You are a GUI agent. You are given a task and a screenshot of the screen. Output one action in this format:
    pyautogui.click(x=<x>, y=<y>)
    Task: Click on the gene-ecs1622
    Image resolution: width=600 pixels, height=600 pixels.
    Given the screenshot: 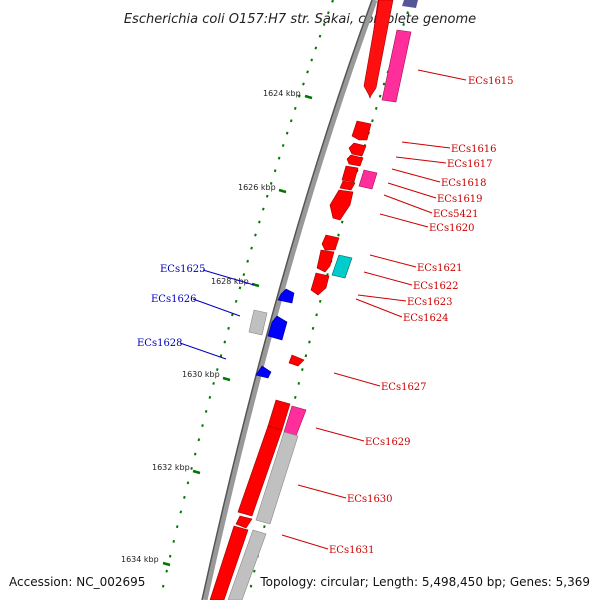 What is the action you would take?
    pyautogui.click(x=325, y=261)
    